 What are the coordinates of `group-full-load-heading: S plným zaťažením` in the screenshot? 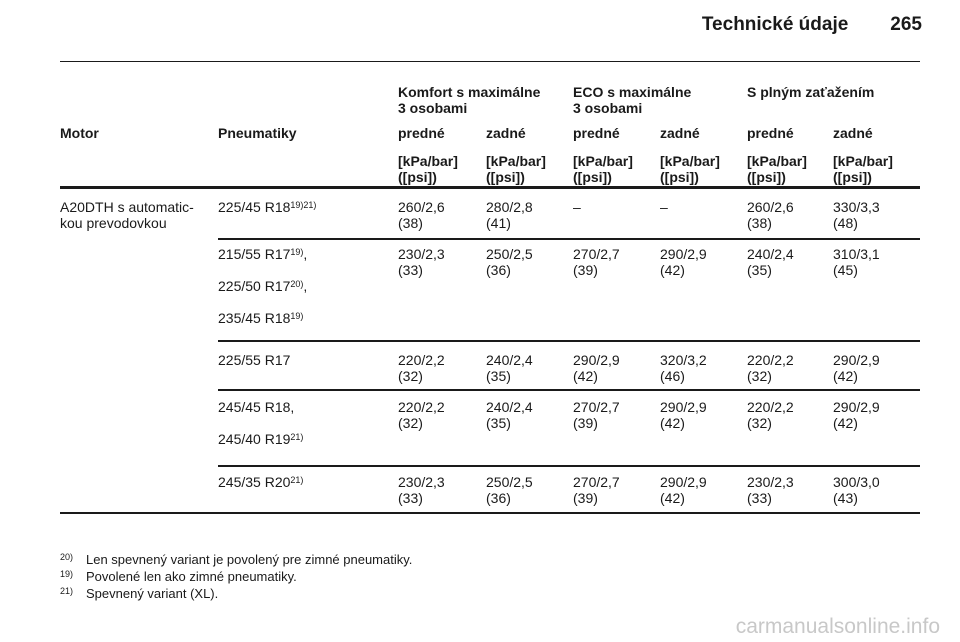 It's located at (811, 92).